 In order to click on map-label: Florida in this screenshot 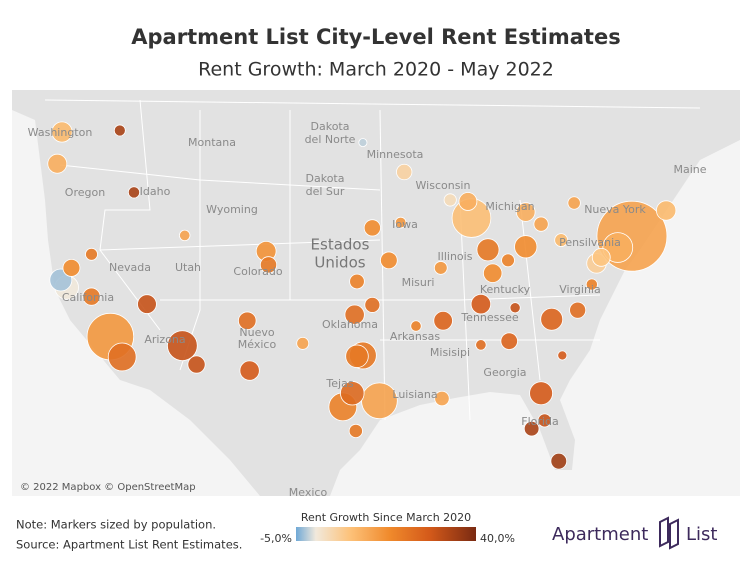, I will do `click(539, 421)`.